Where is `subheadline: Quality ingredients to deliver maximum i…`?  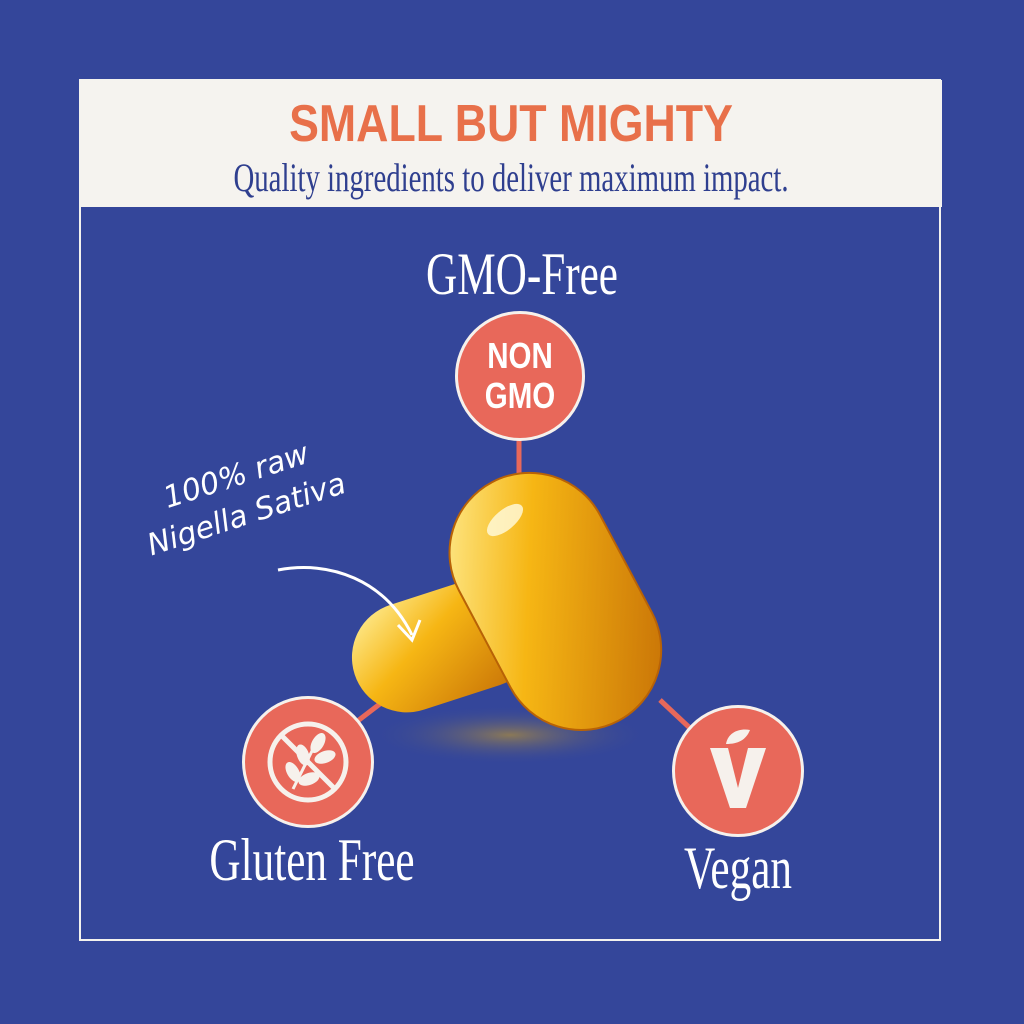
subheadline: Quality ingredients to deliver maximum i… is located at coordinates (511, 177).